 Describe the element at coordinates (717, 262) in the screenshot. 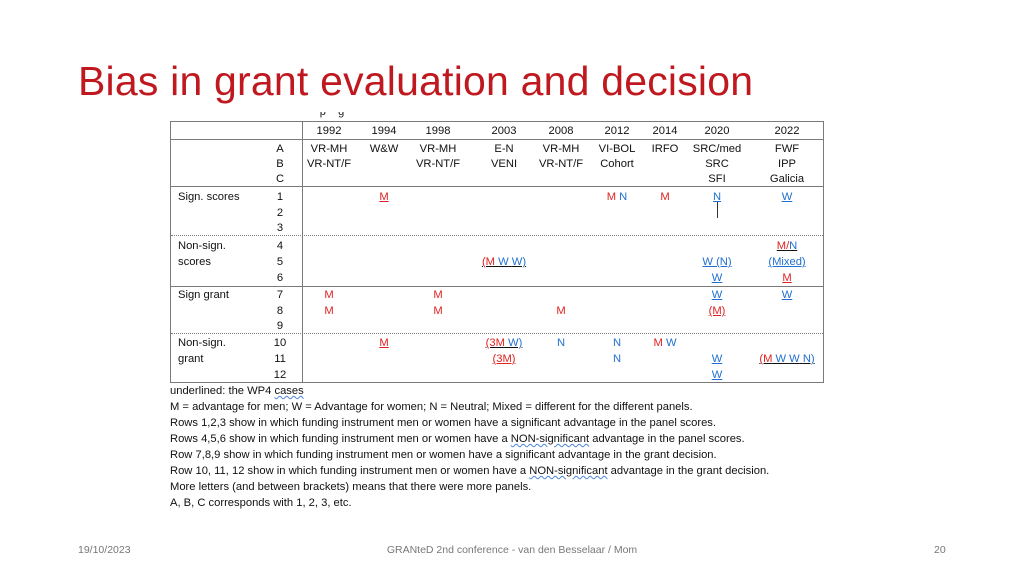

I see `result-cell: W (N)` at that location.